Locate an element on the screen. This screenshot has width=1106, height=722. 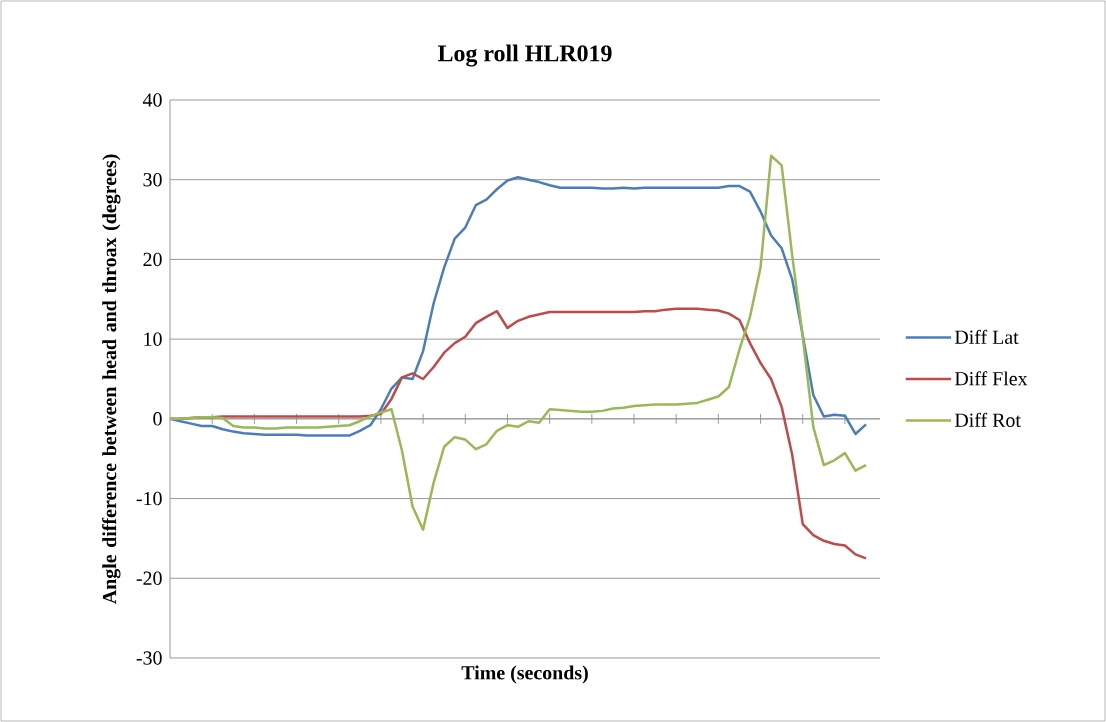
y-tick-label: -10 is located at coordinates (149, 498).